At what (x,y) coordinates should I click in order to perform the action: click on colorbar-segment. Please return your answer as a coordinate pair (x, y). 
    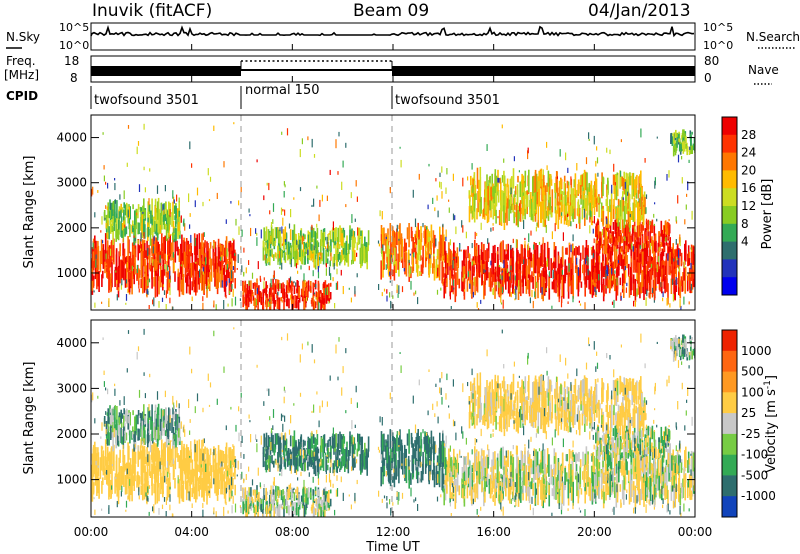
    Looking at the image, I should click on (729, 179).